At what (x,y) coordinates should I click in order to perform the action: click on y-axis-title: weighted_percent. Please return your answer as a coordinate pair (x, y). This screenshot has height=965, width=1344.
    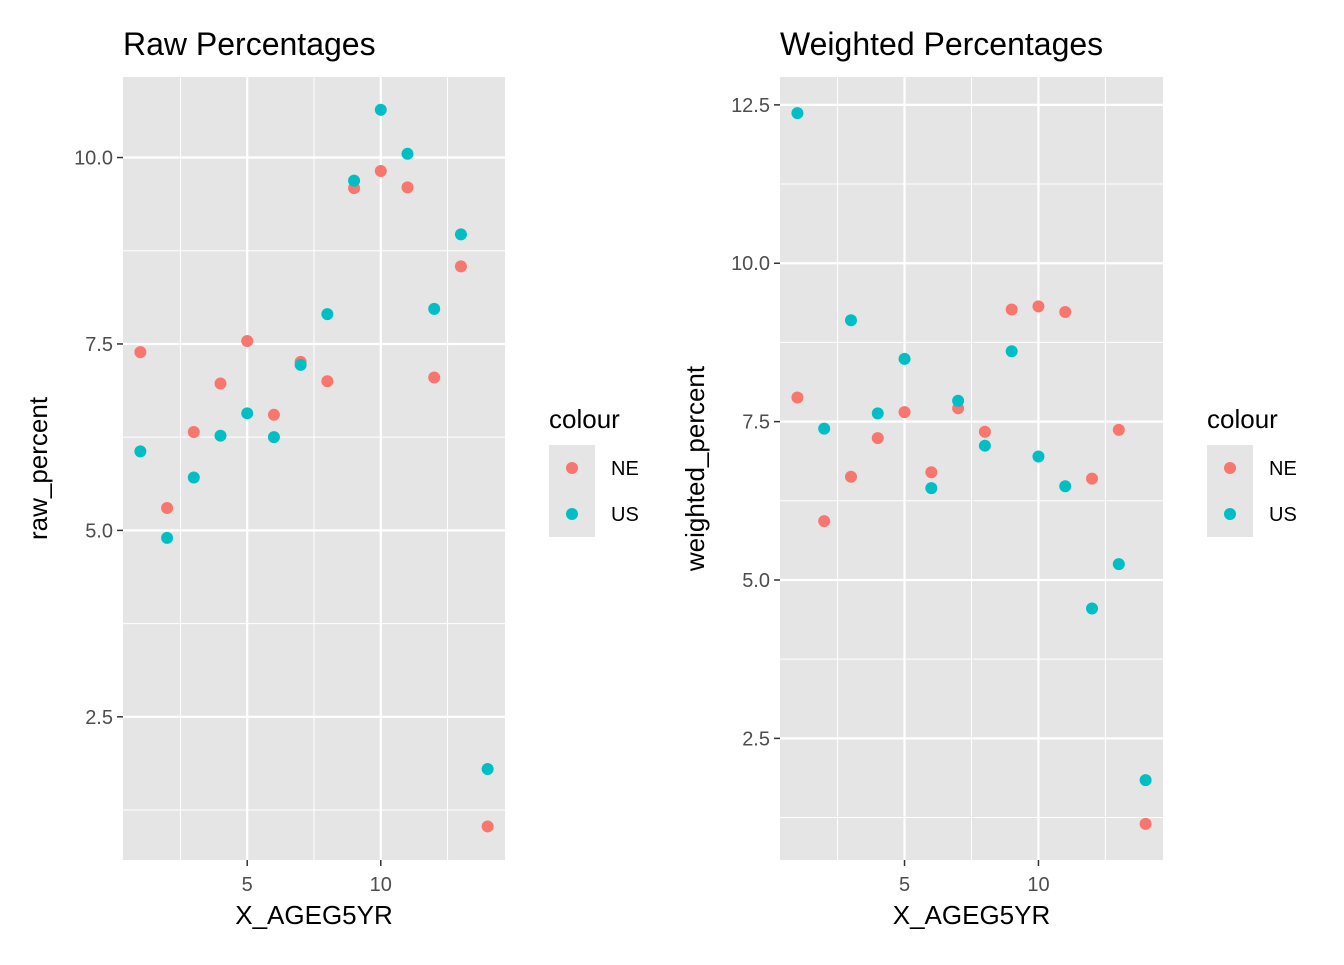
    Looking at the image, I should click on (695, 468).